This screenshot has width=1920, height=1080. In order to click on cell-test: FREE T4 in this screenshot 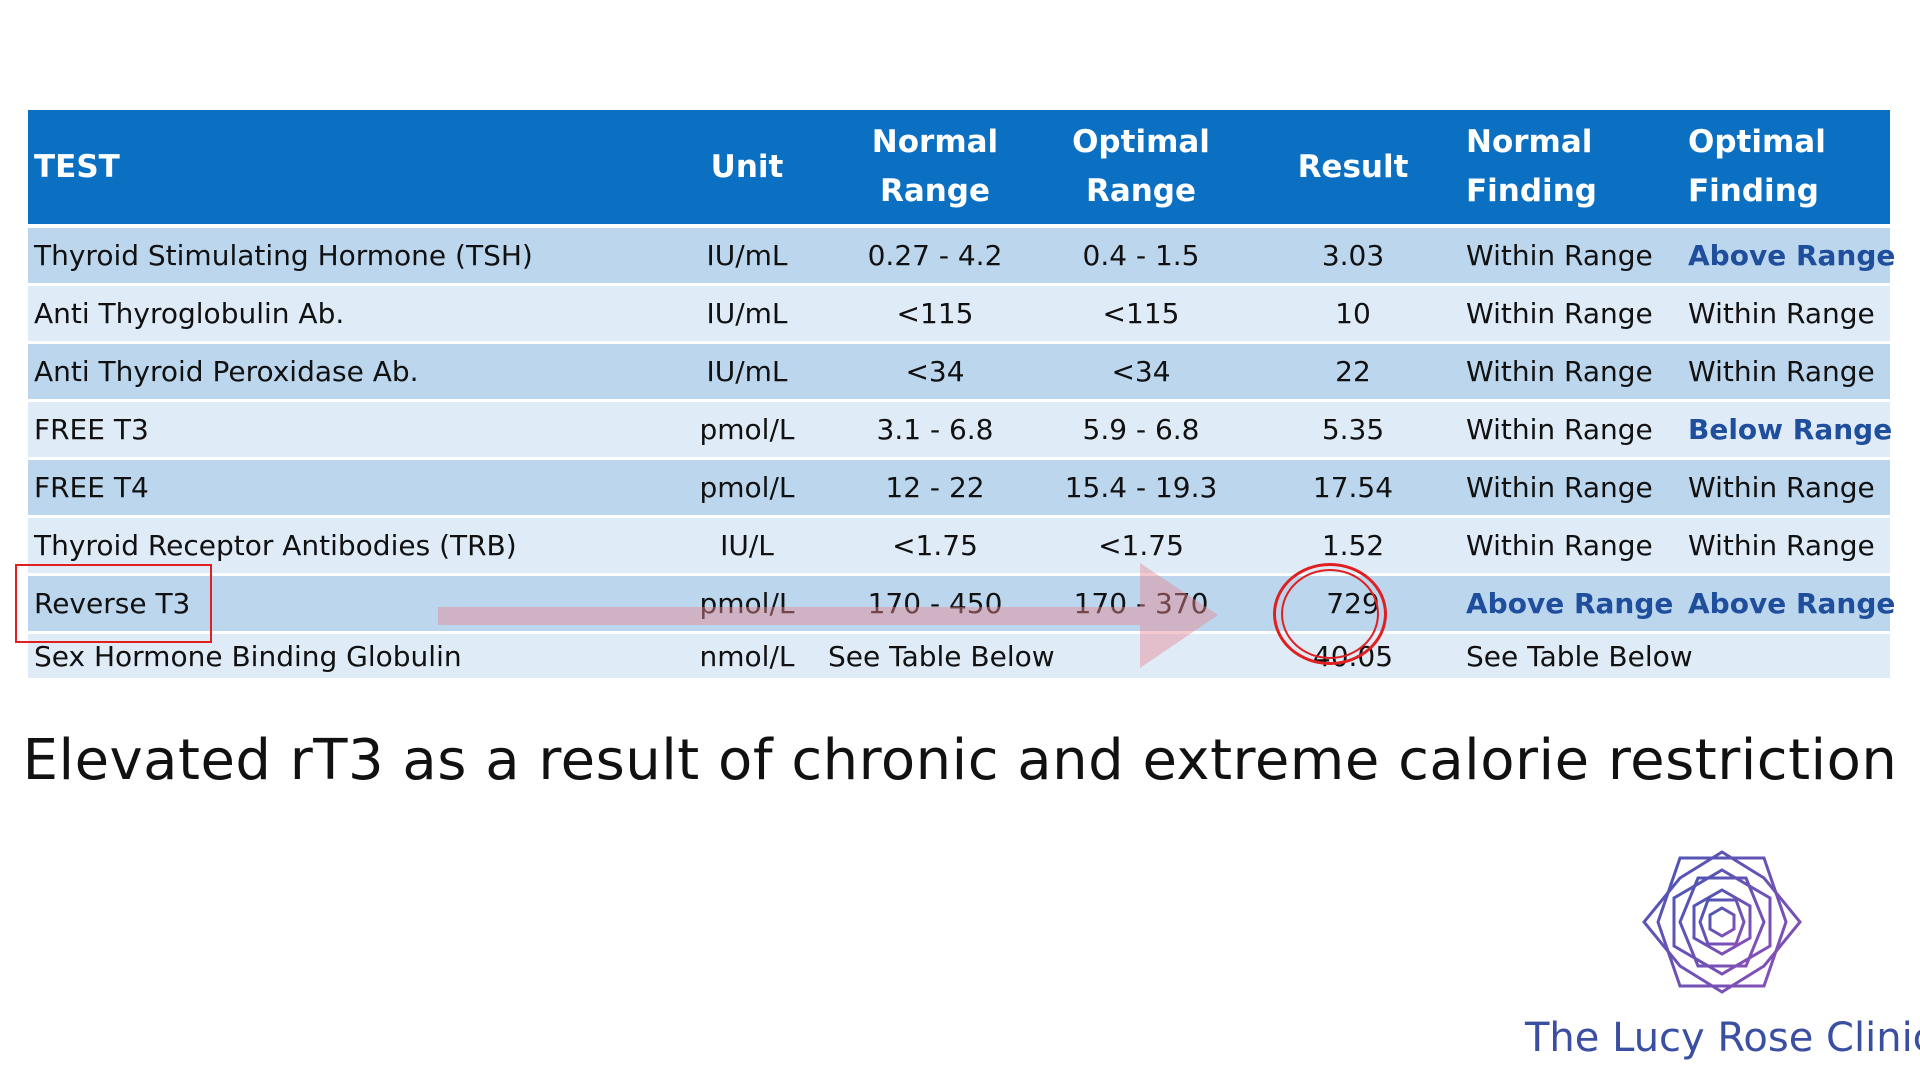, I will do `click(347, 488)`.